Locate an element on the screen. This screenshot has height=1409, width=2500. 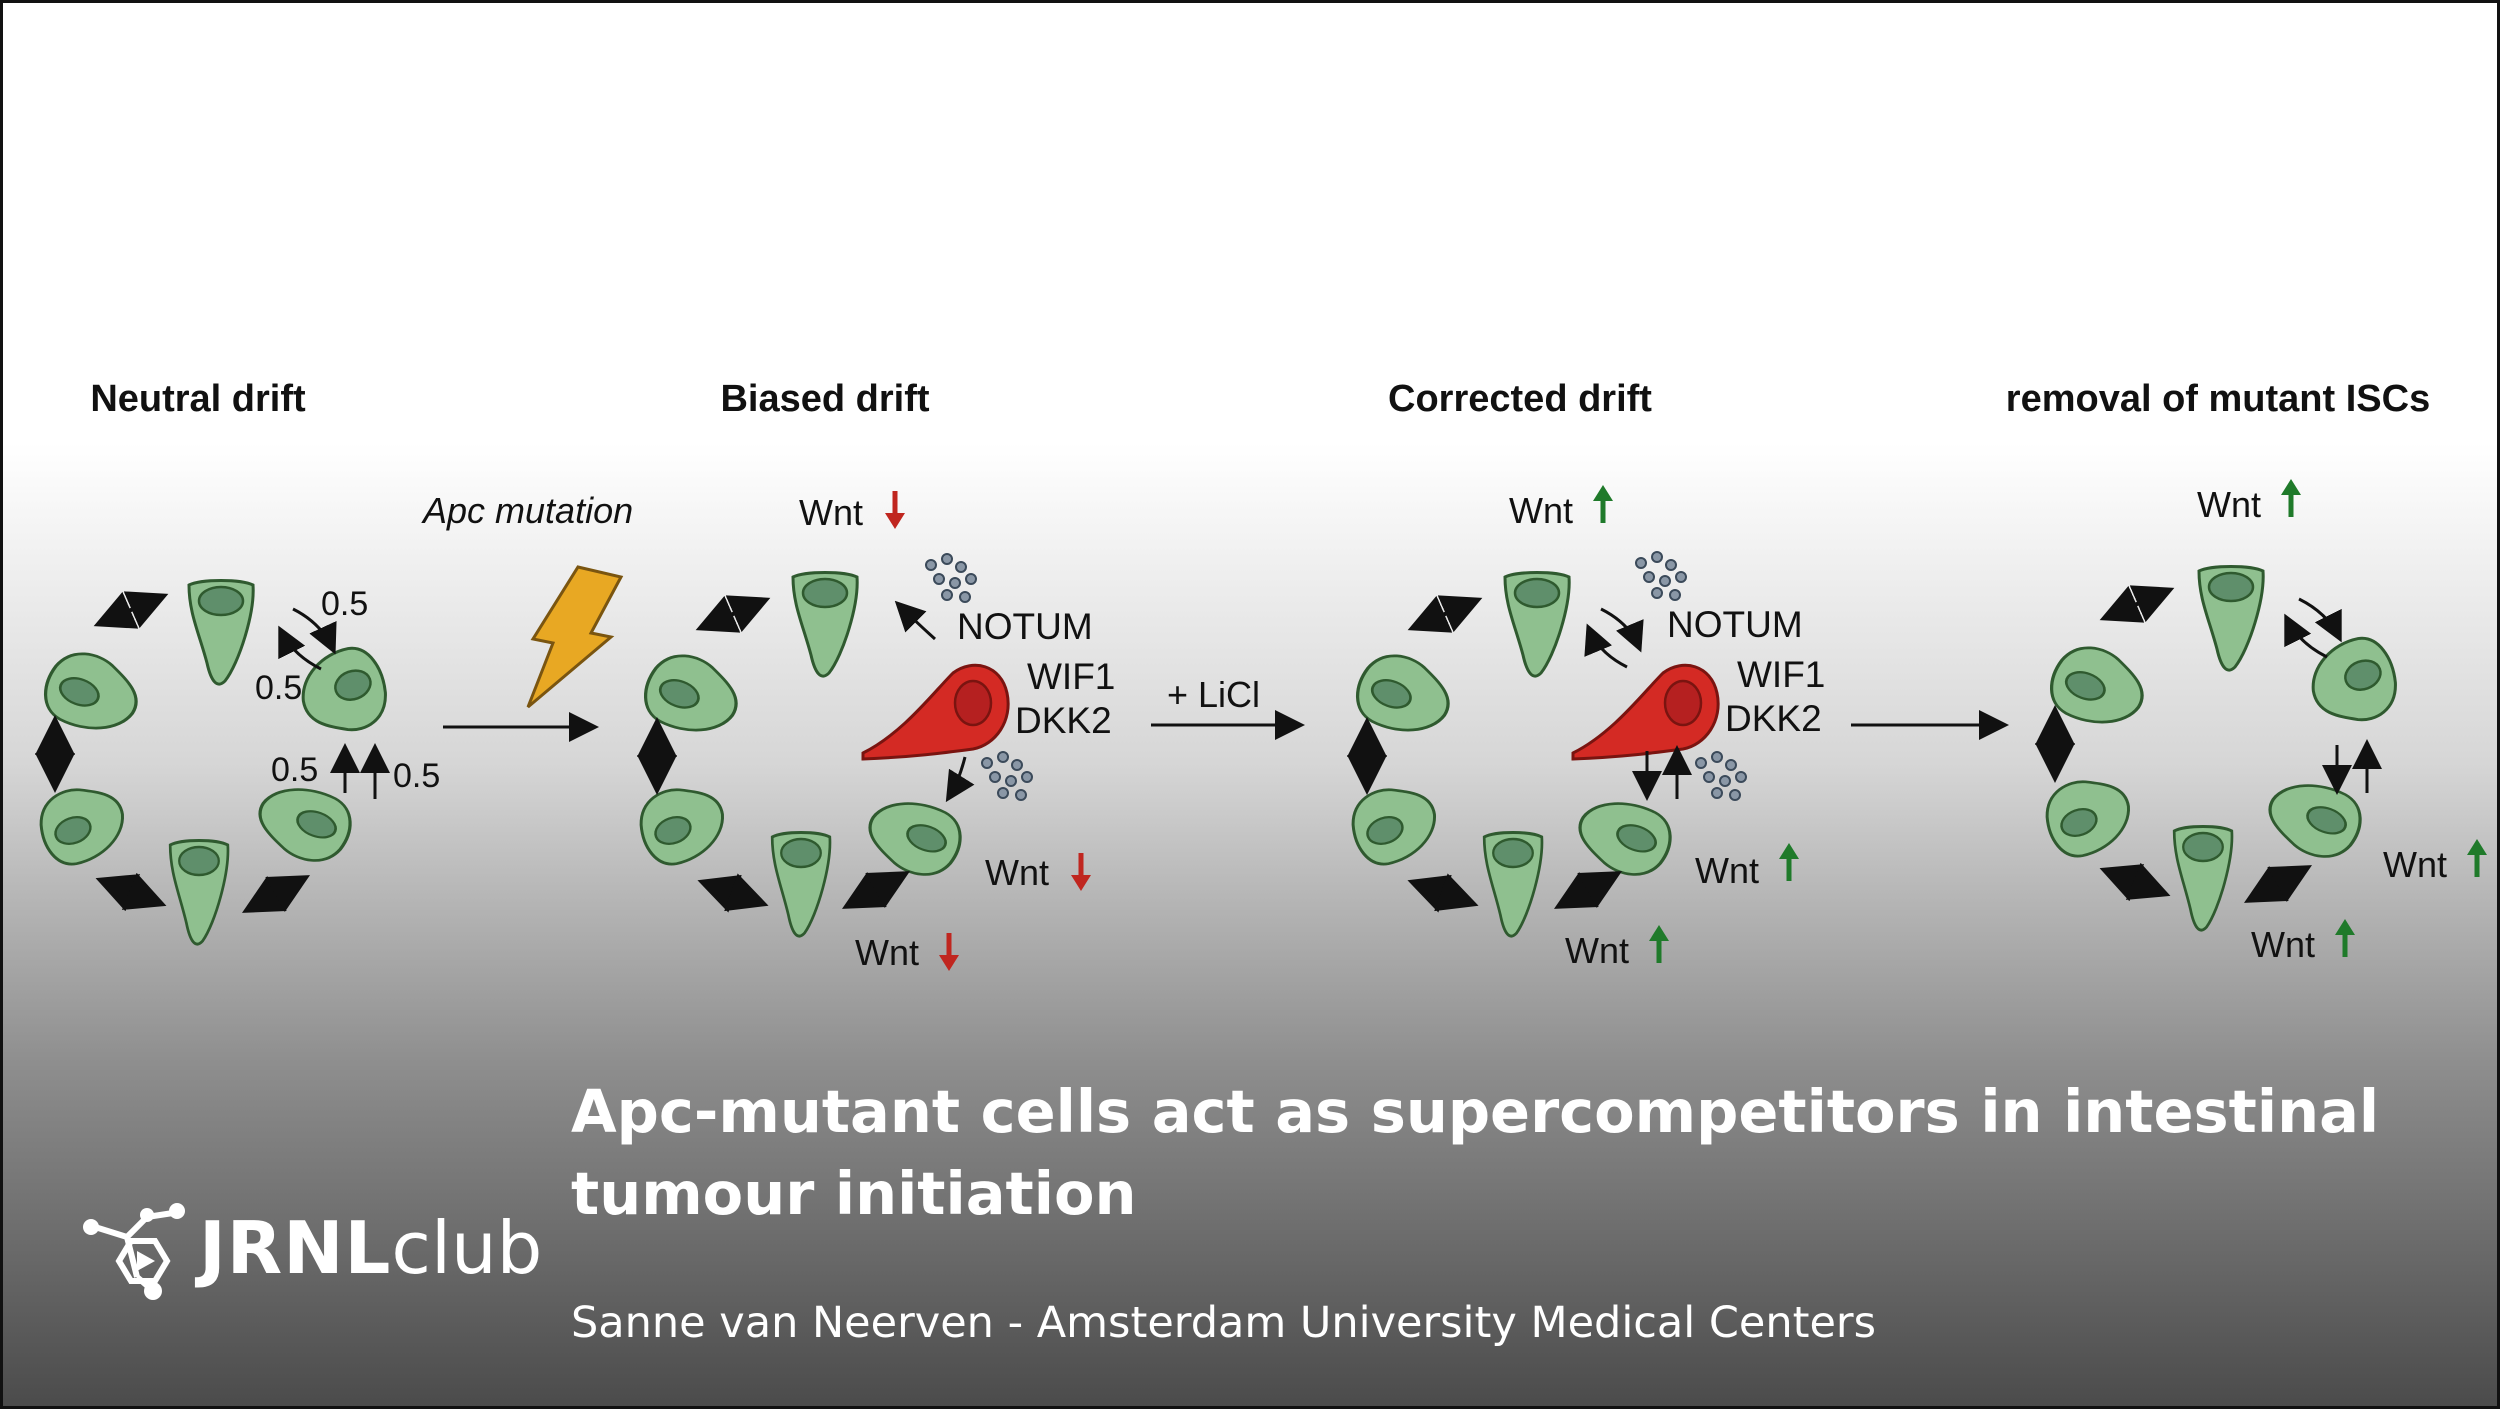
lightning-icon is located at coordinates (575, 637).